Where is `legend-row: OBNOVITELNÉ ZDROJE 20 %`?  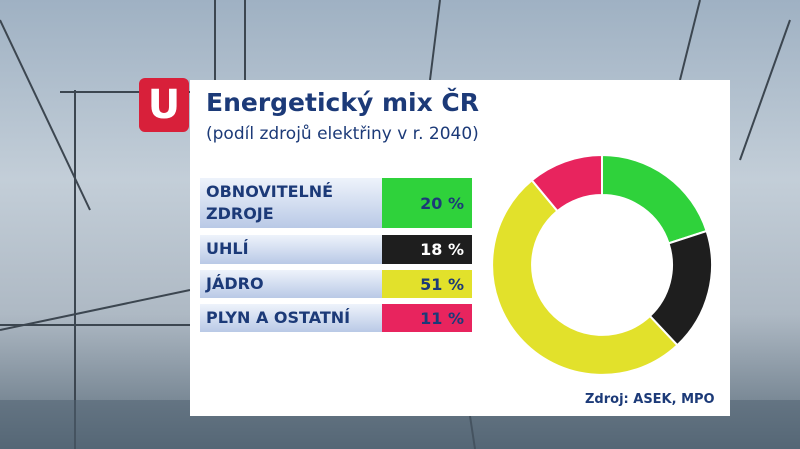
legend-row: OBNOVITELNÉ ZDROJE 20 % is located at coordinates (336, 203).